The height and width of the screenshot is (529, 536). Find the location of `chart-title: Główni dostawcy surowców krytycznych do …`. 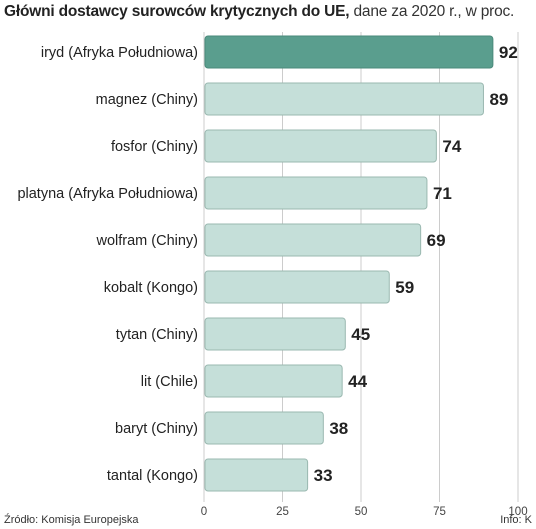

chart-title: Główni dostawcy surowców krytycznych do … is located at coordinates (259, 12).